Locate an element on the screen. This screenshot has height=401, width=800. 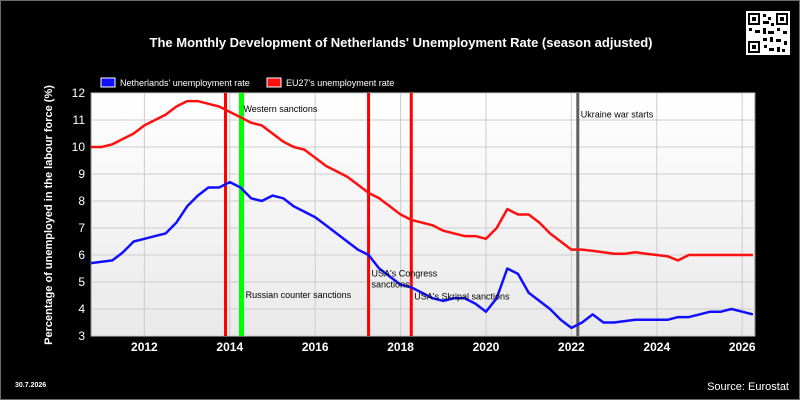
x-tick-labels: 2012 2014 2016 2018 2020 2022 2024 2026 is located at coordinates (443, 347).